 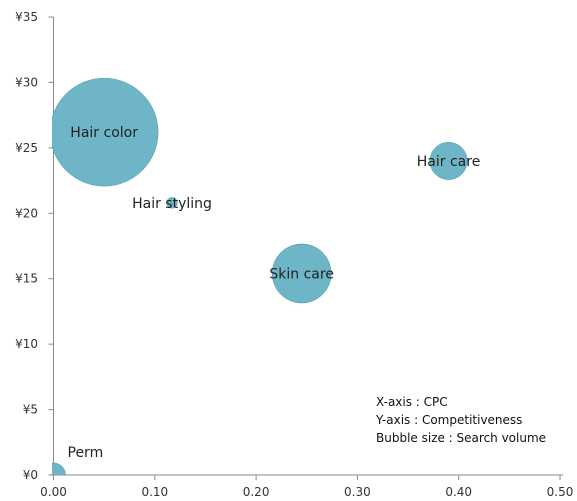 I want to click on y-tick-label: ¥15, so click(x=26, y=279).